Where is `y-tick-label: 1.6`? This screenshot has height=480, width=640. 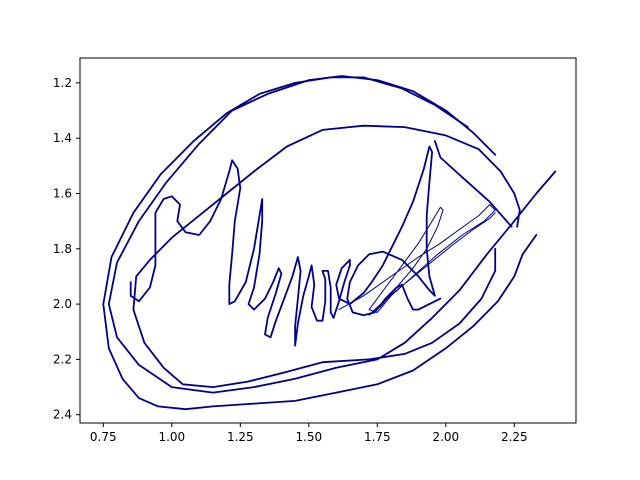
y-tick-label: 1.6 is located at coordinates (62, 193).